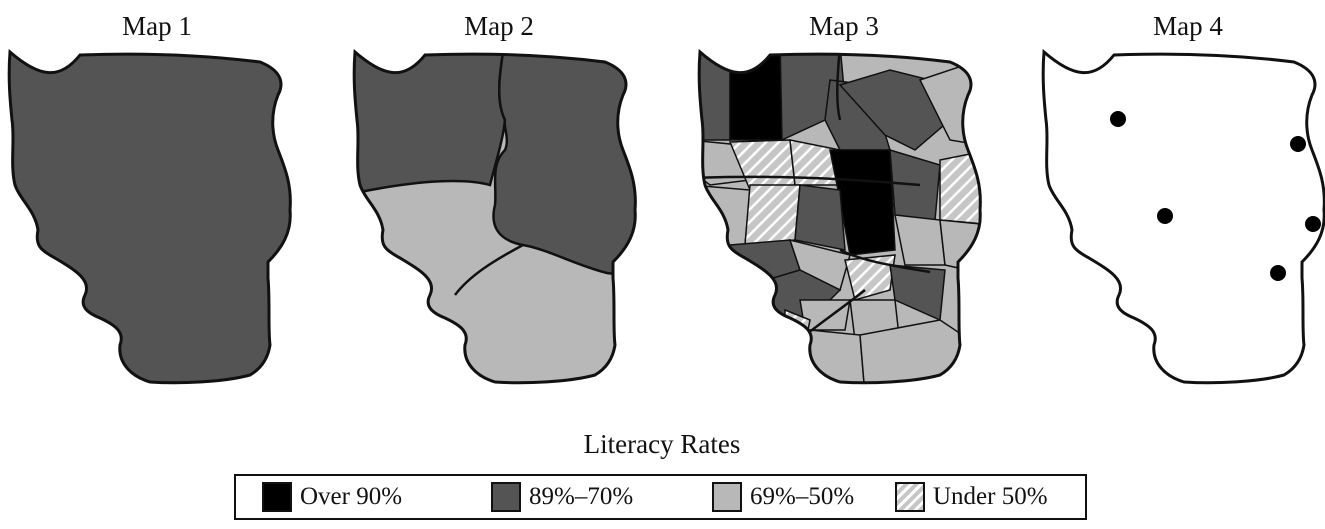 The height and width of the screenshot is (529, 1325). I want to click on legend-label: 69%–50%, so click(802, 496).